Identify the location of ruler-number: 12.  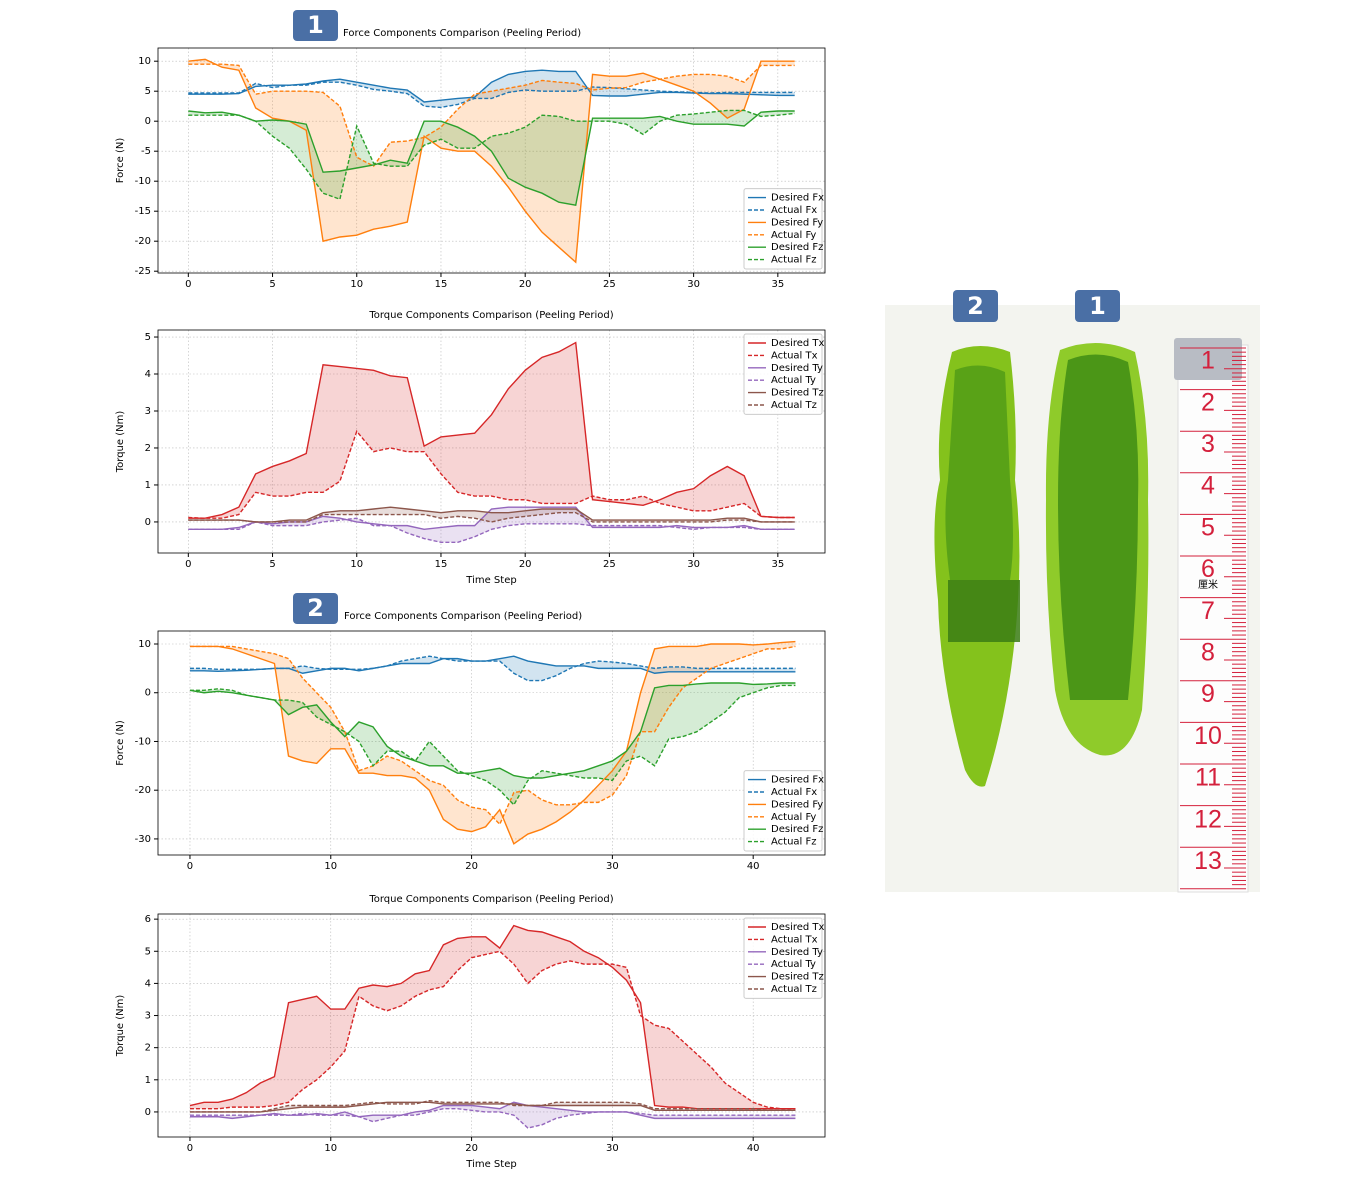
(1208, 819).